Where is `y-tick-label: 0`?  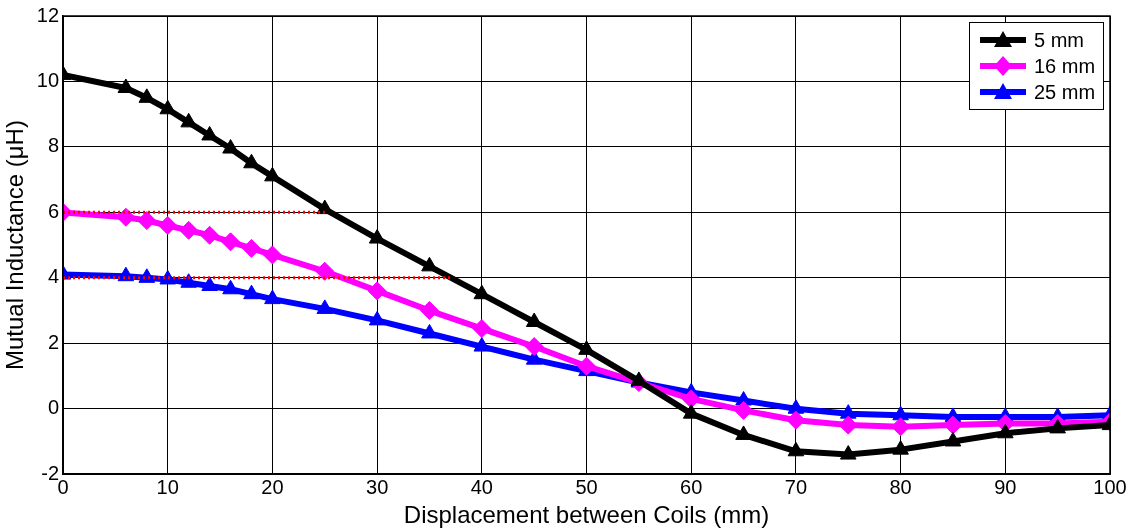 y-tick-label: 0 is located at coordinates (53, 407).